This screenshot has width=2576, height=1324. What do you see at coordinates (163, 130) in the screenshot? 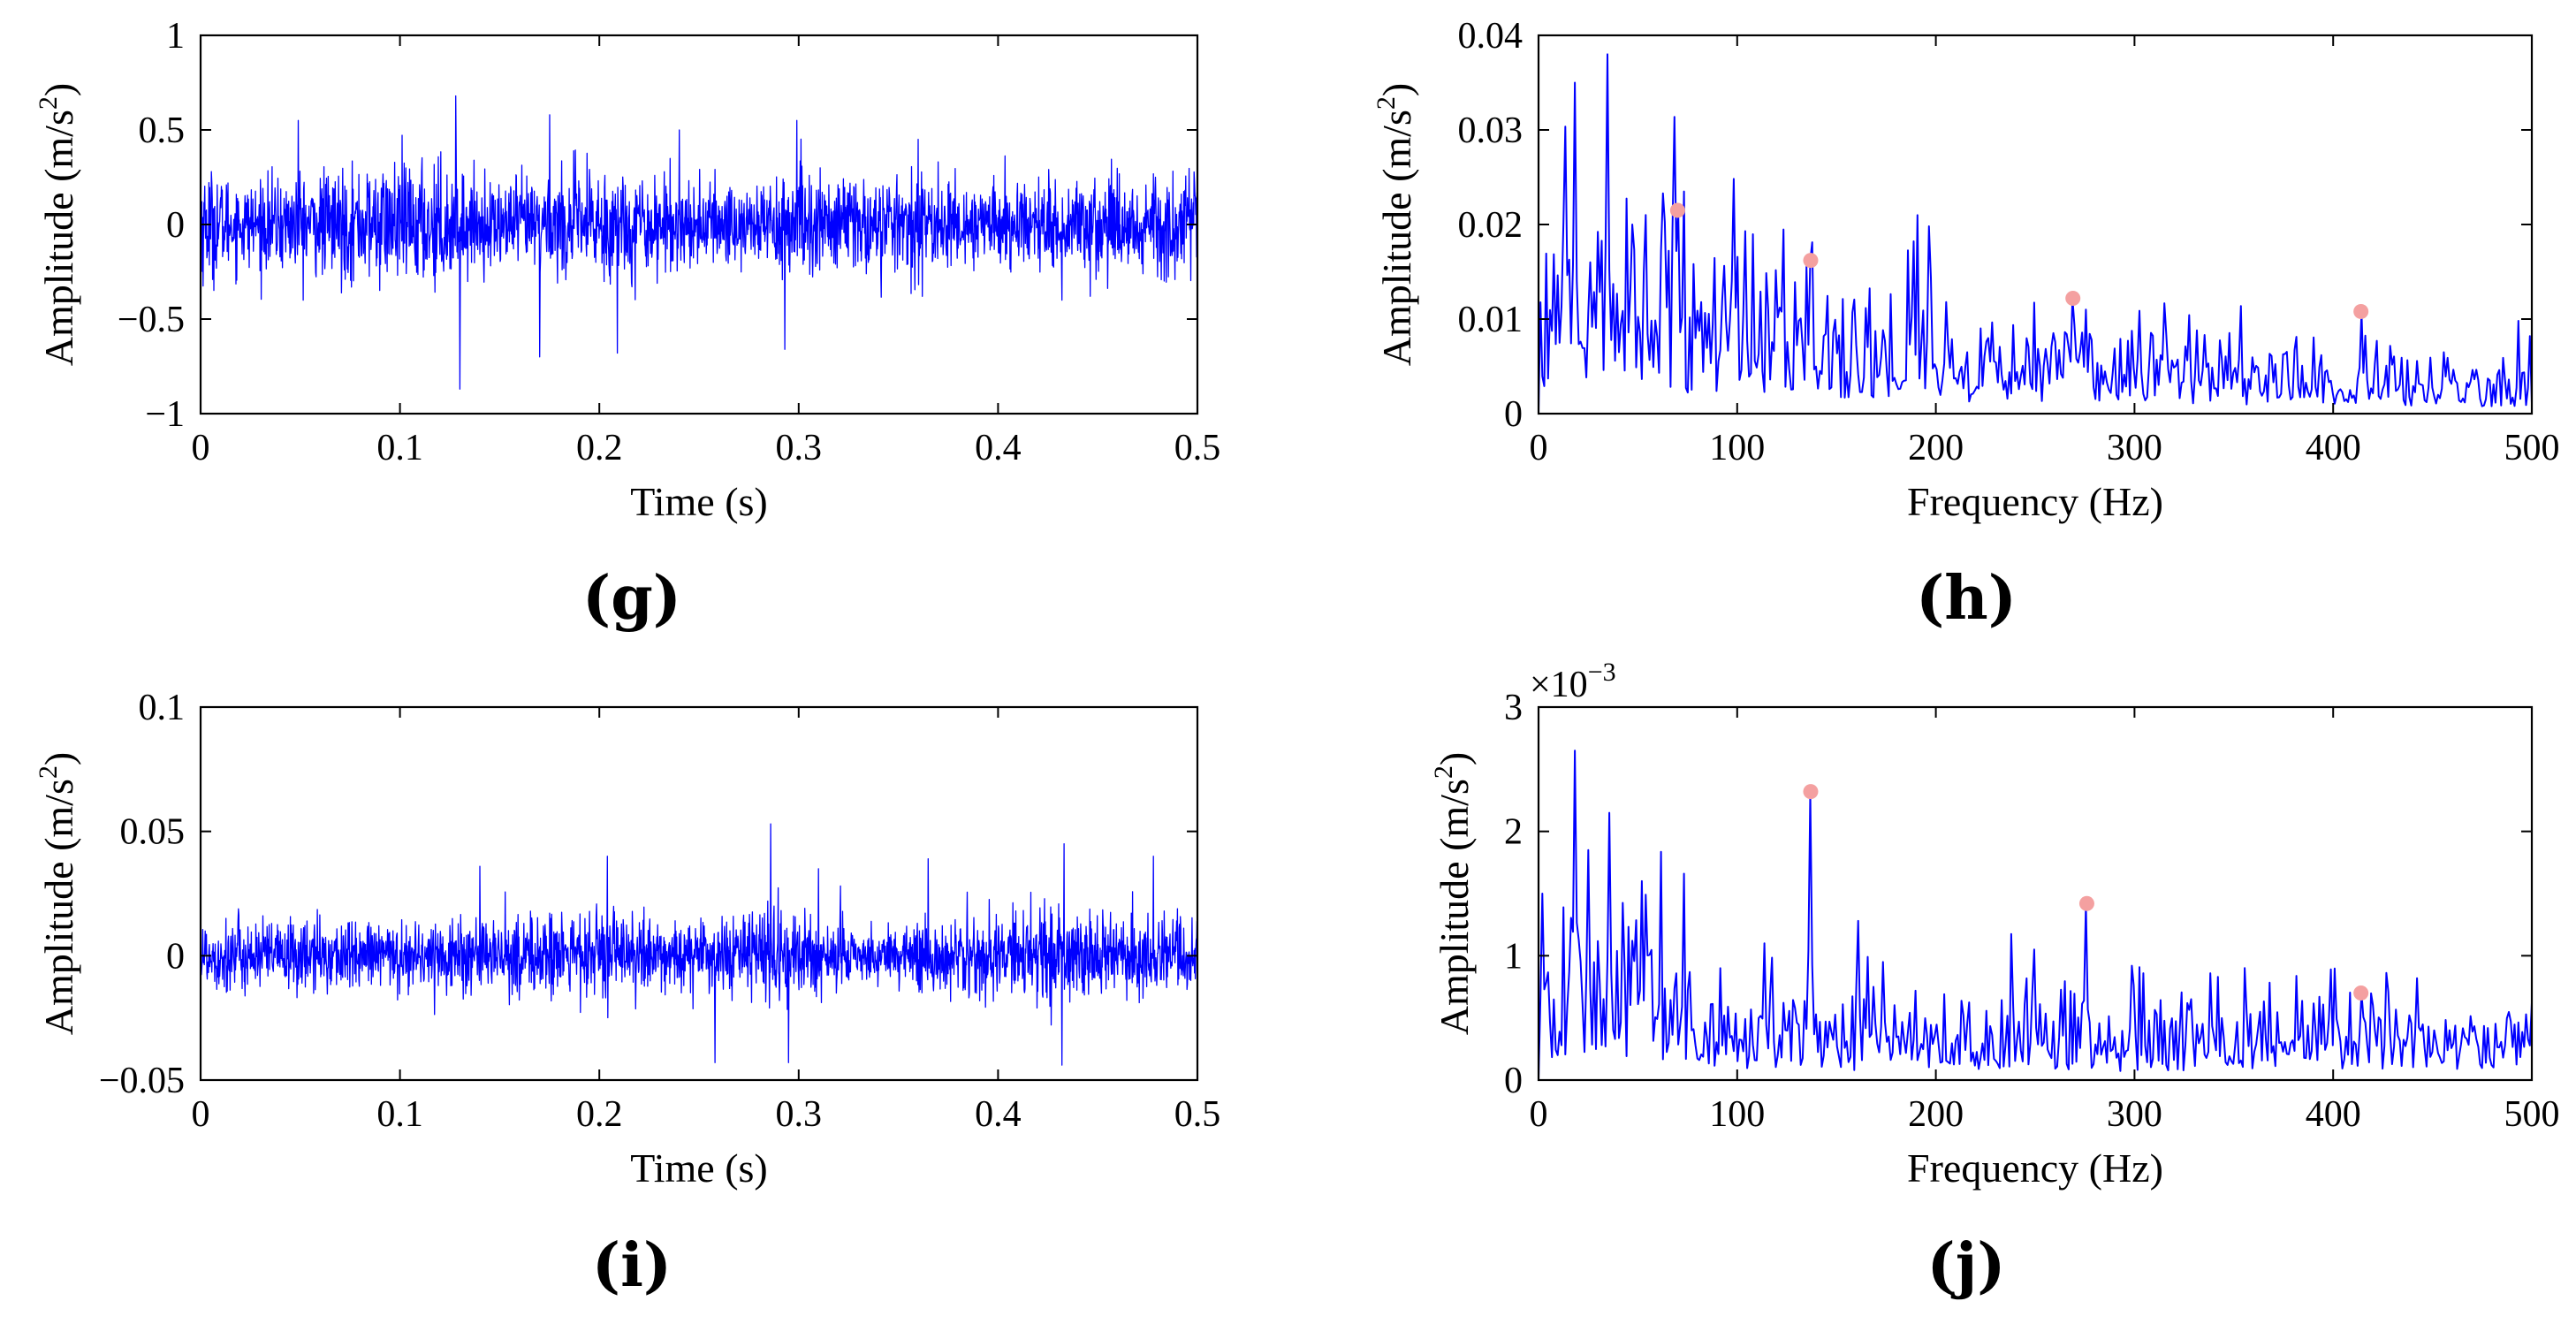
I see `panel-g-ytick-label: 0.5` at bounding box center [163, 130].